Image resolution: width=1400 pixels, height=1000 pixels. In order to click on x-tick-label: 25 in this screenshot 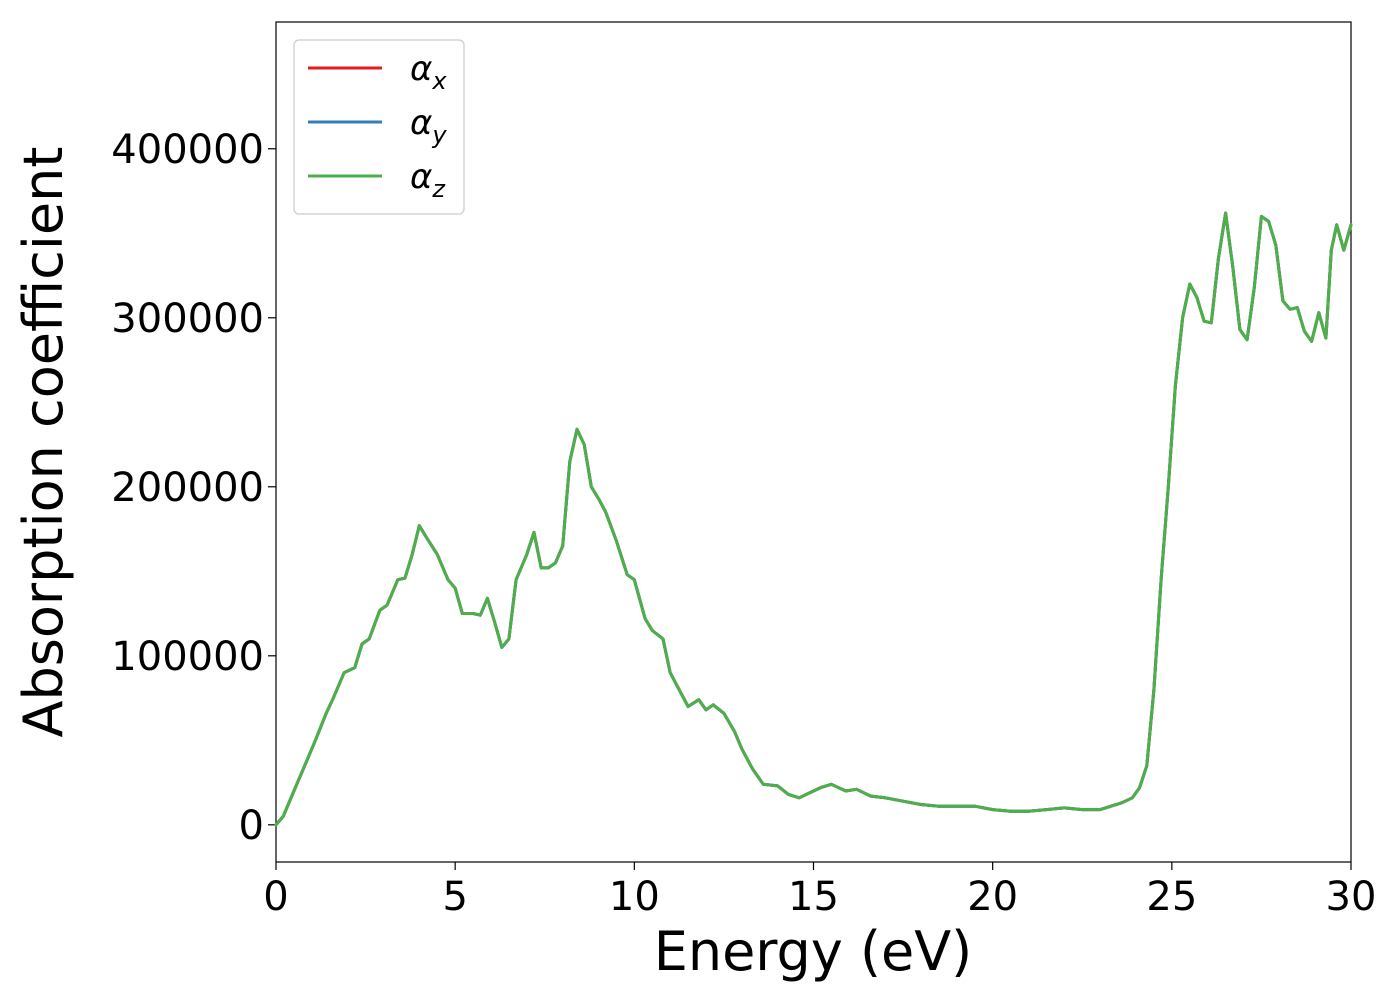, I will do `click(1171, 897)`.